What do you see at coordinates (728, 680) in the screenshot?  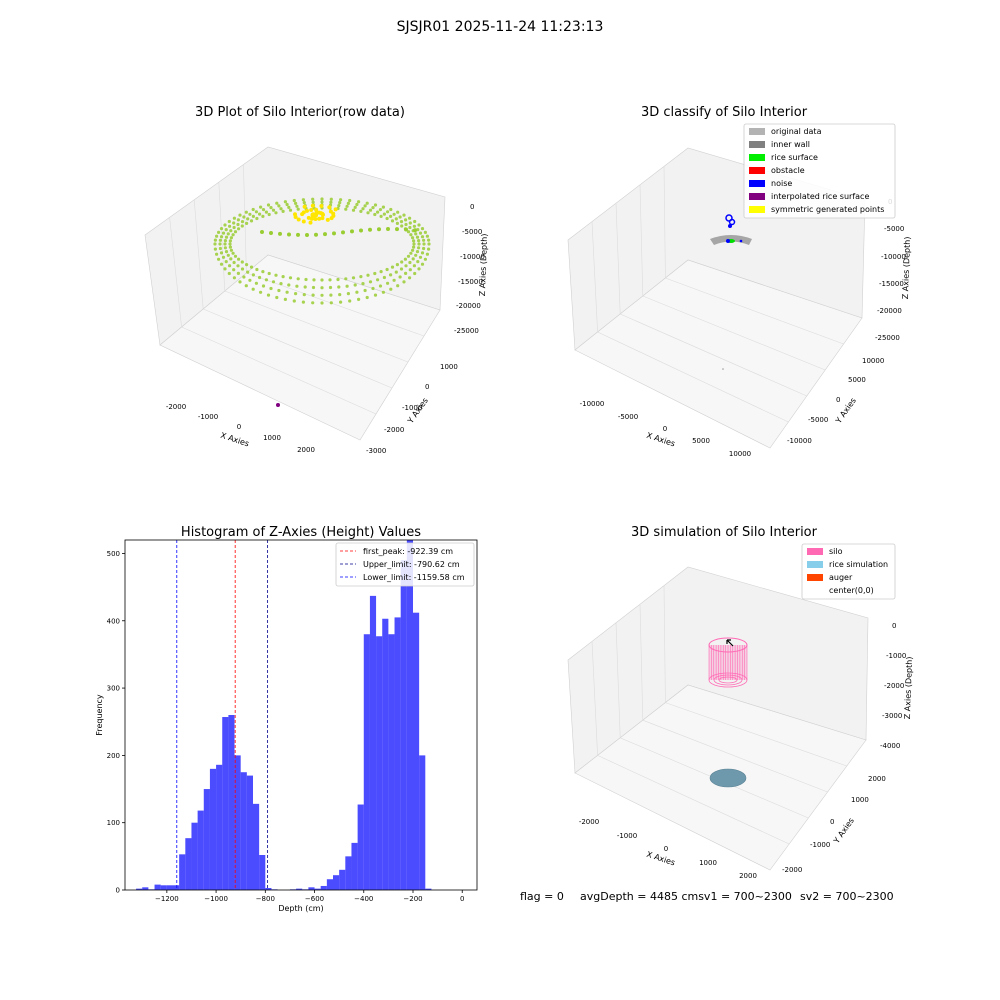 I see `silo-base-ring` at bounding box center [728, 680].